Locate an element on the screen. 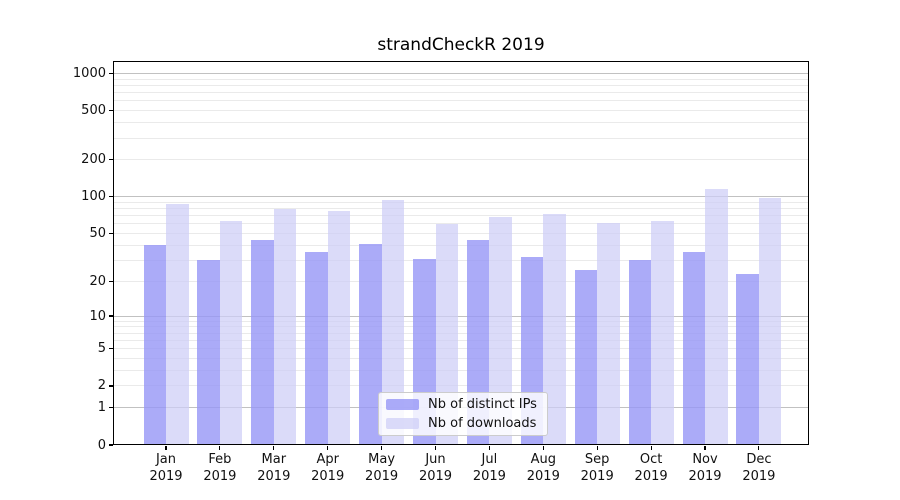 This screenshot has width=900, height=500. bar-distinct-ips-nov is located at coordinates (693, 348).